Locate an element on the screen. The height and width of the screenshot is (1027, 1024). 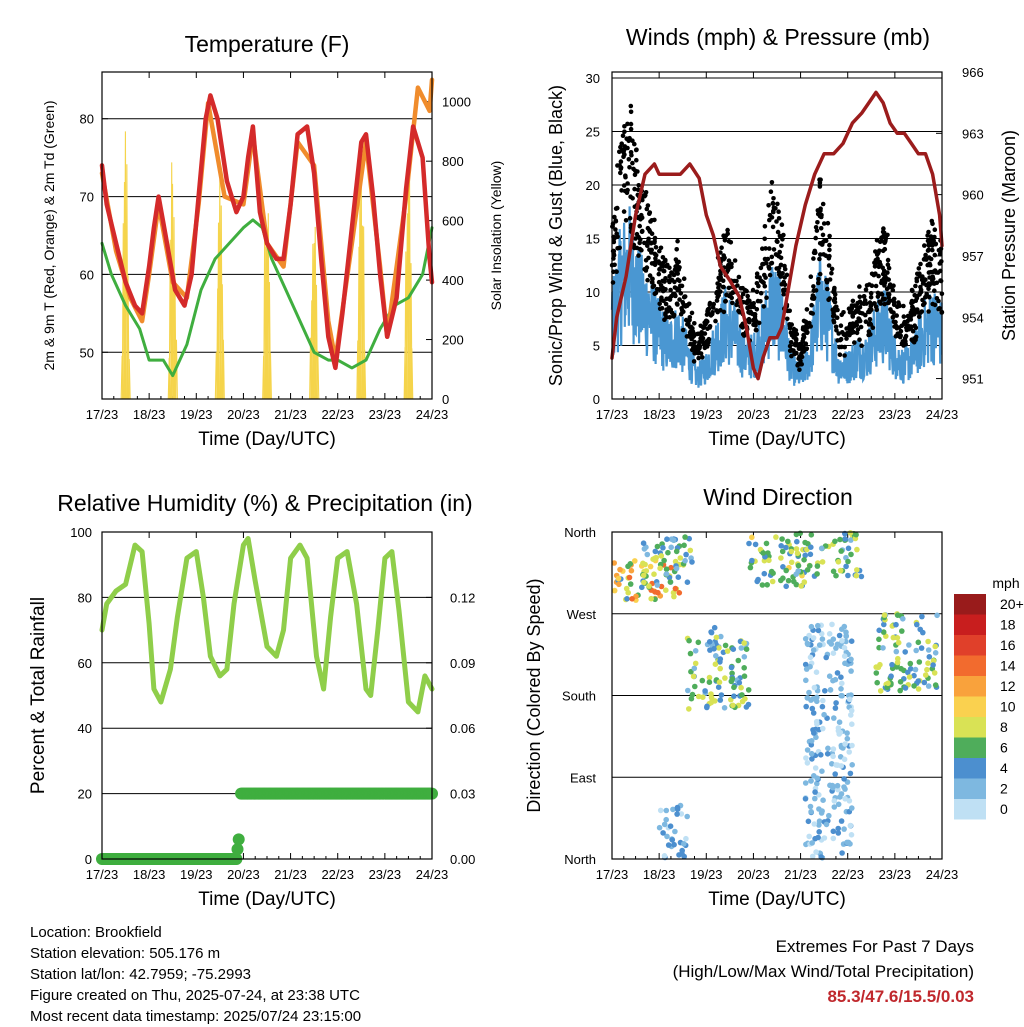
panel3-precip-point is located at coordinates (238, 839).